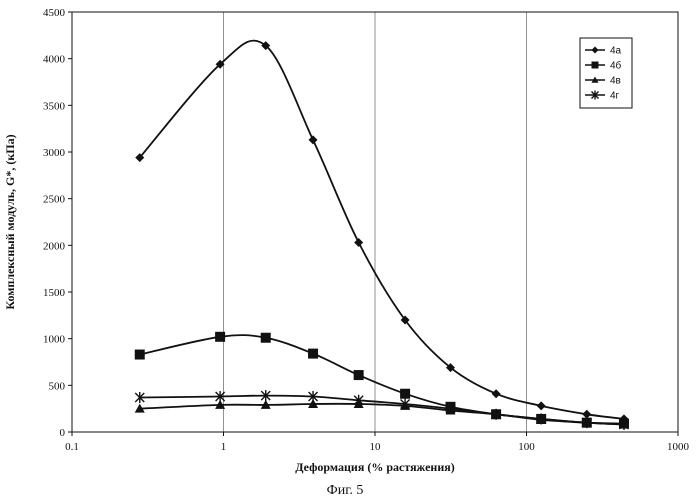 This screenshot has height=500, width=696. What do you see at coordinates (615, 81) in the screenshot?
I see `legend-label: 4в` at bounding box center [615, 81].